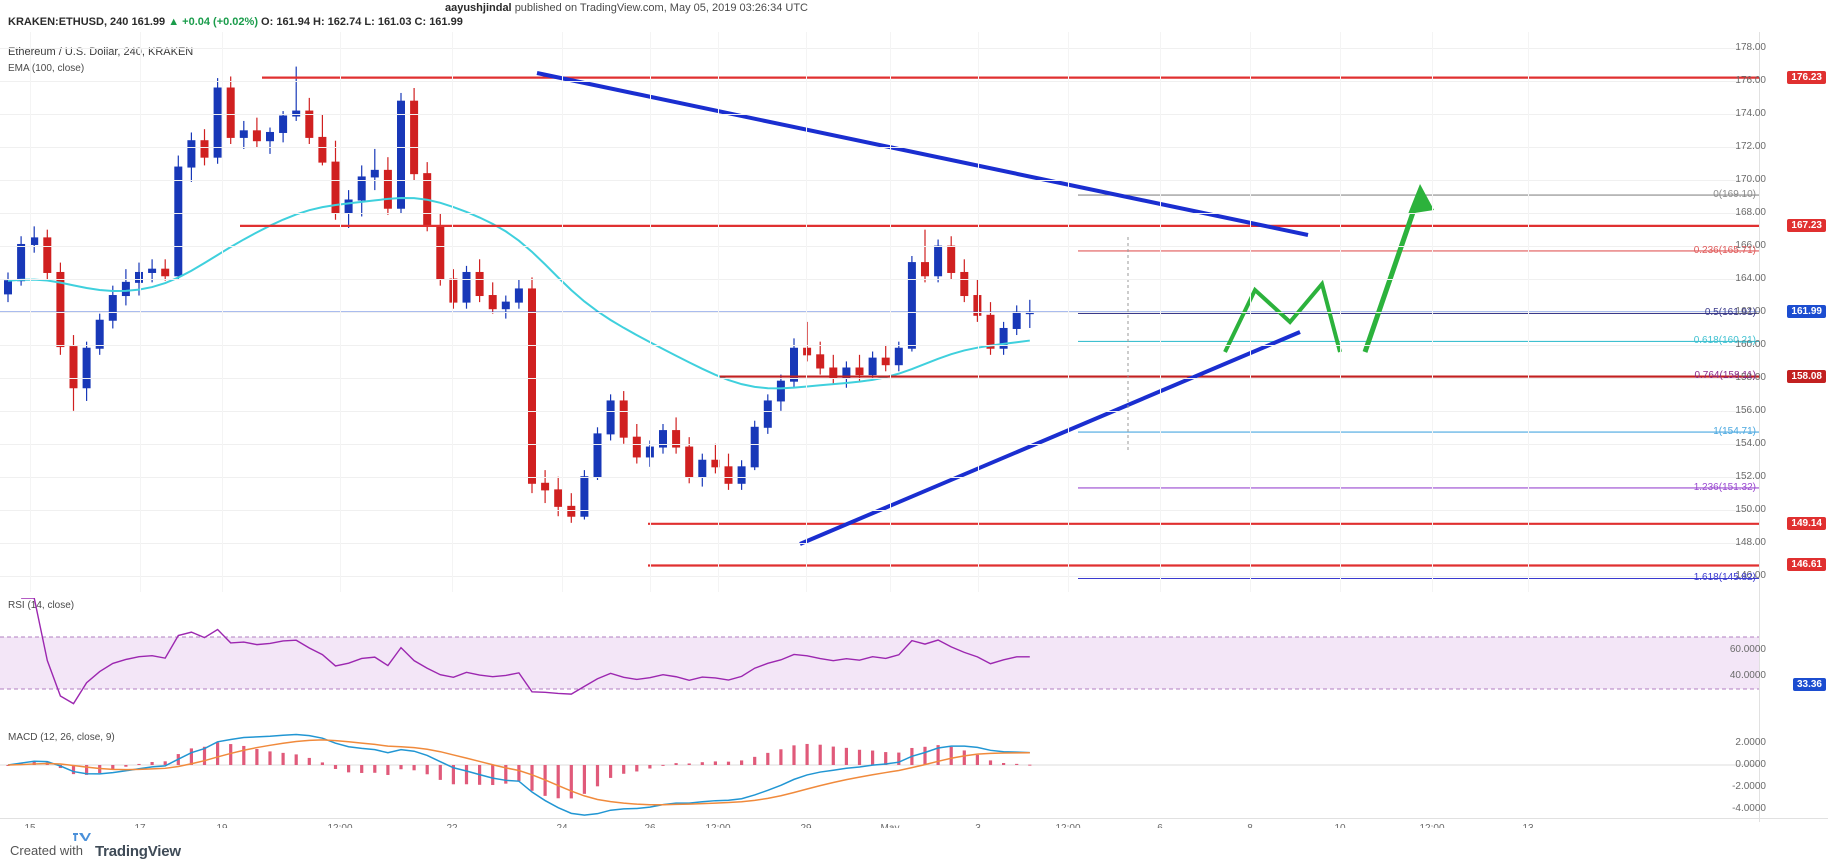  Describe the element at coordinates (46, 68) in the screenshot. I see `ema-legend: EMA (100, close)` at that location.